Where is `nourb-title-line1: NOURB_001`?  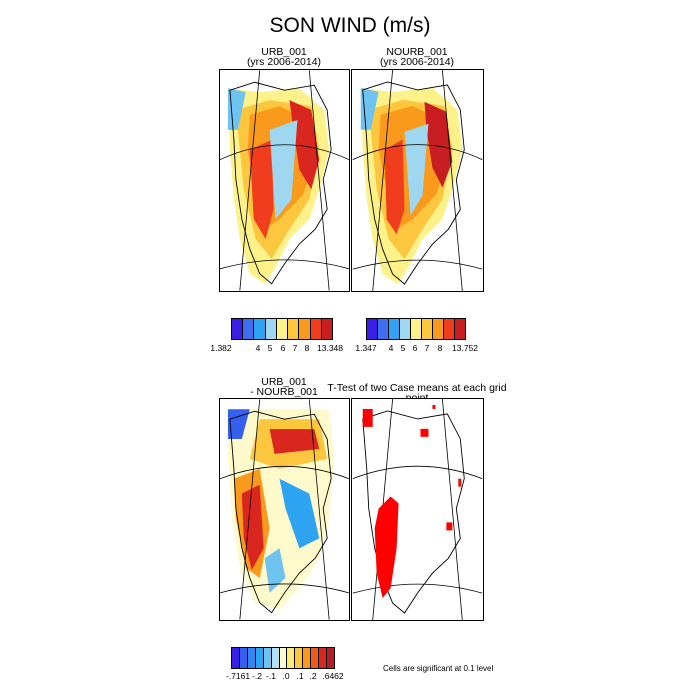
nourb-title-line1: NOURB_001 is located at coordinates (417, 52).